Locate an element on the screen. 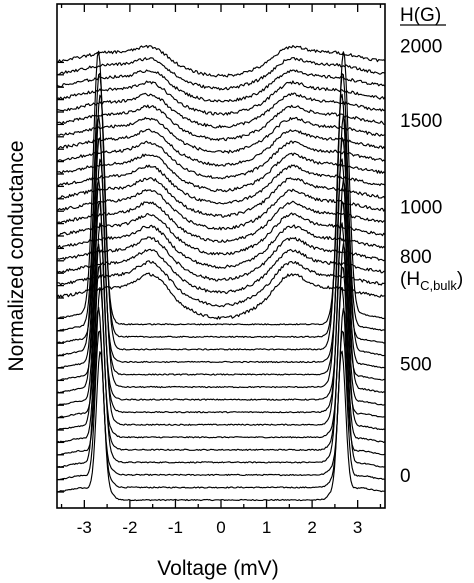  field-label: 2000 is located at coordinates (421, 46).